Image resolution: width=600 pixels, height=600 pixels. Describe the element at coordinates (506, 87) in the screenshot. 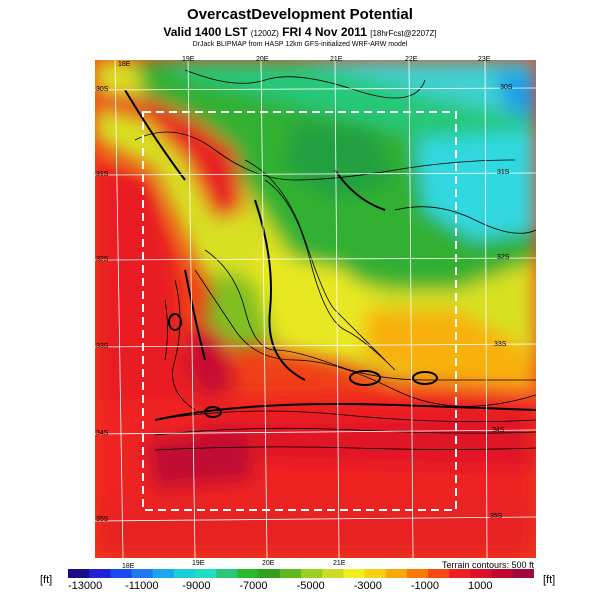

I see `lat-label-right: 30S` at that location.